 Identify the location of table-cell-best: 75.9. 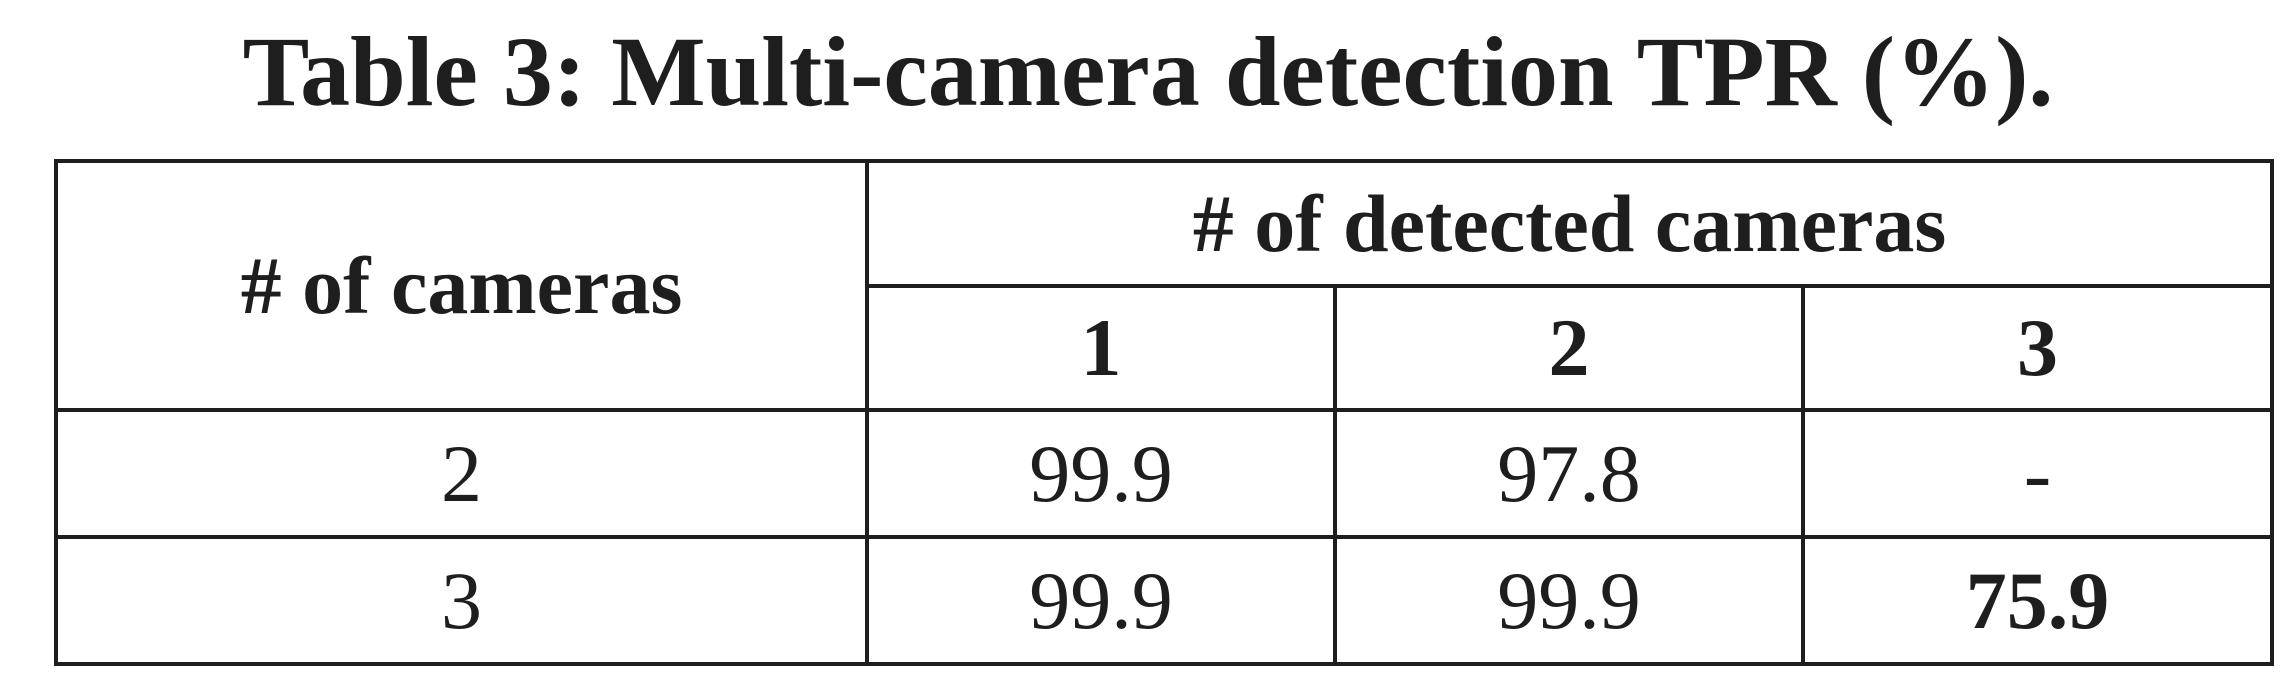
(2037, 600).